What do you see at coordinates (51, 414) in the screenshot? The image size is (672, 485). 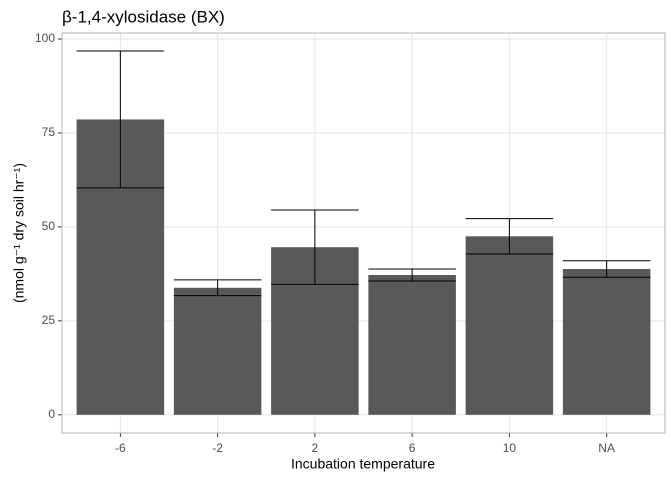 I see `y-tick-label: 0` at bounding box center [51, 414].